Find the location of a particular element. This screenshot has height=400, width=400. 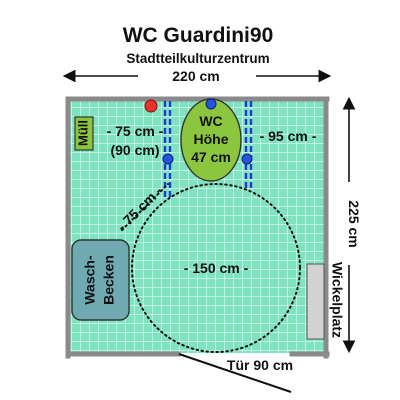

wash-basin: Wasch- Becken is located at coordinates (100, 280).